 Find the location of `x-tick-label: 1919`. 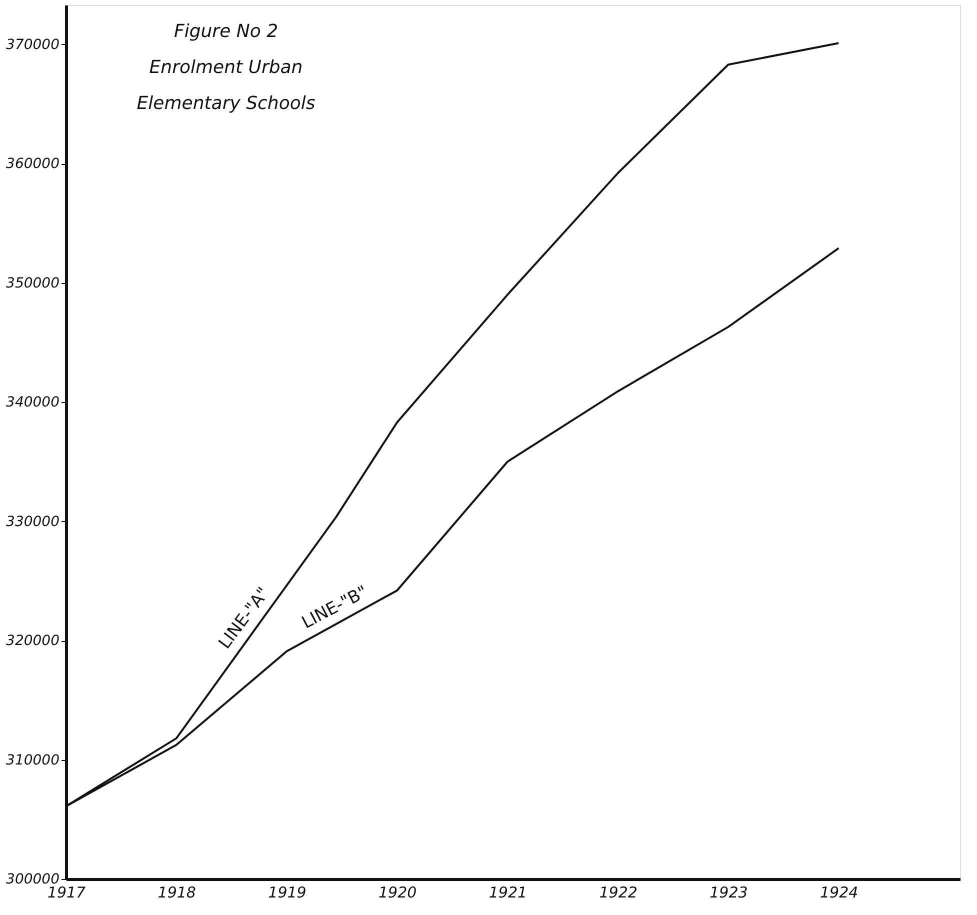

x-tick-label: 1919 is located at coordinates (287, 893).